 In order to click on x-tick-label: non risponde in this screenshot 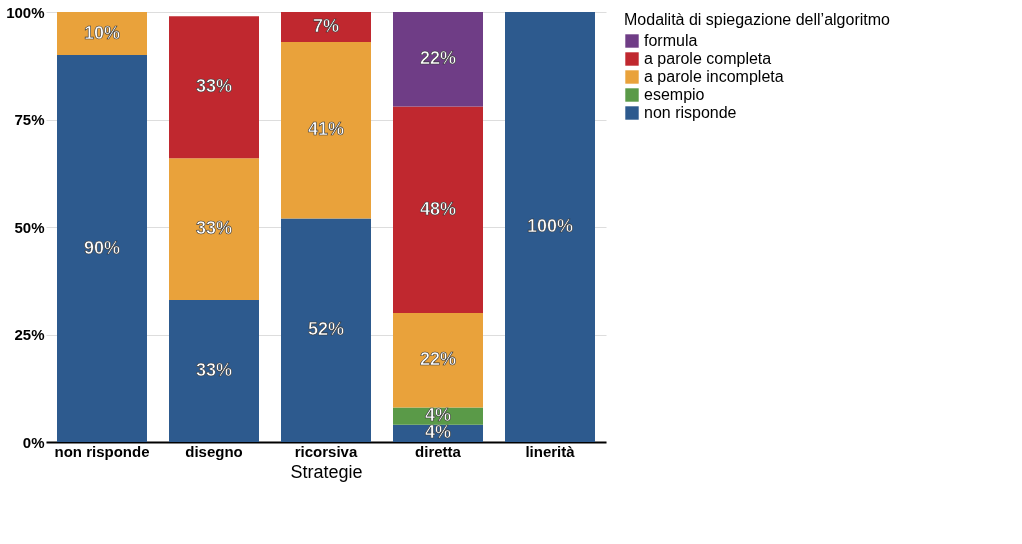, I will do `click(102, 451)`.